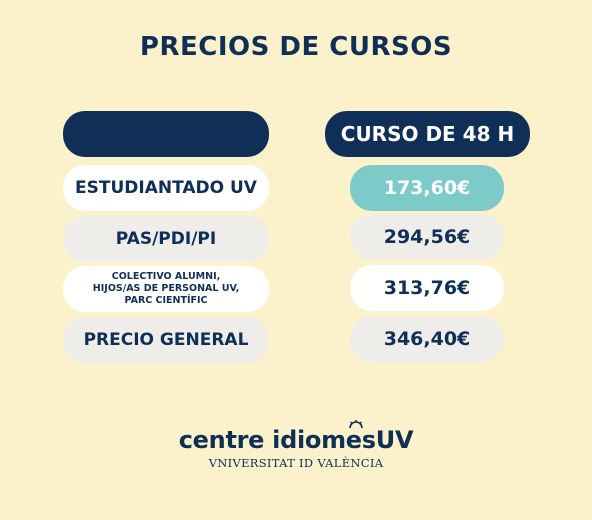  I want to click on university-name: VNIVERSITAT ID VALÈNCIA, so click(296, 463).